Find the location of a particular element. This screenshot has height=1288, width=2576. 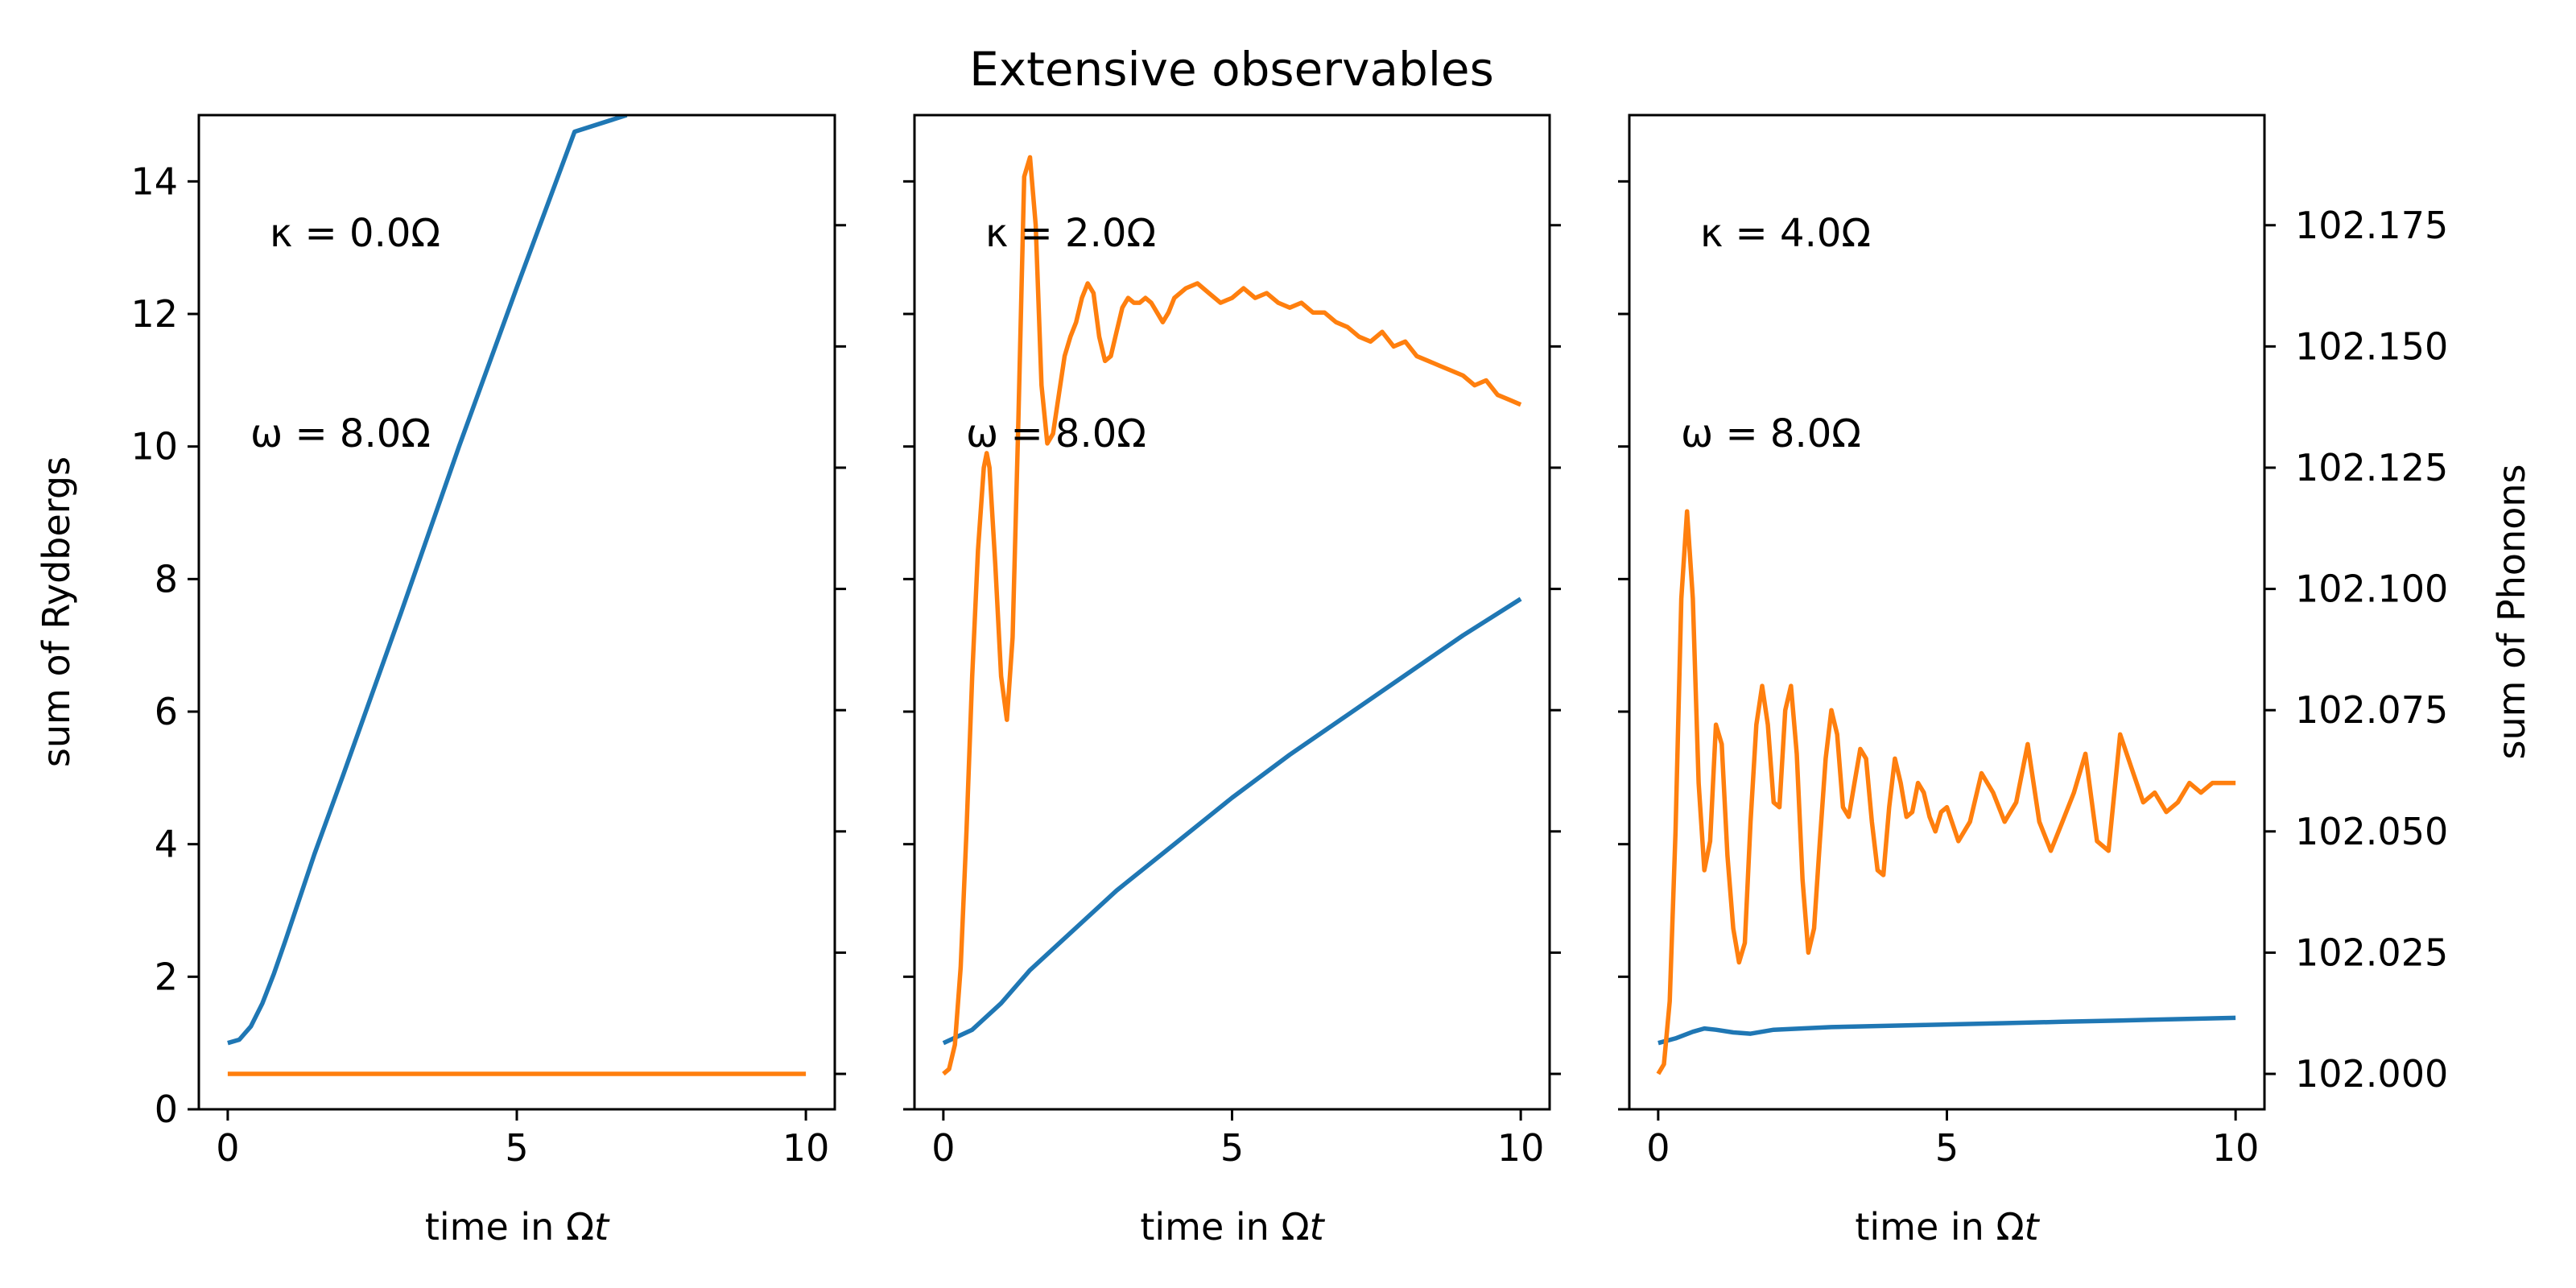

right-y-tick-label: 102.000 is located at coordinates (2371, 1074).